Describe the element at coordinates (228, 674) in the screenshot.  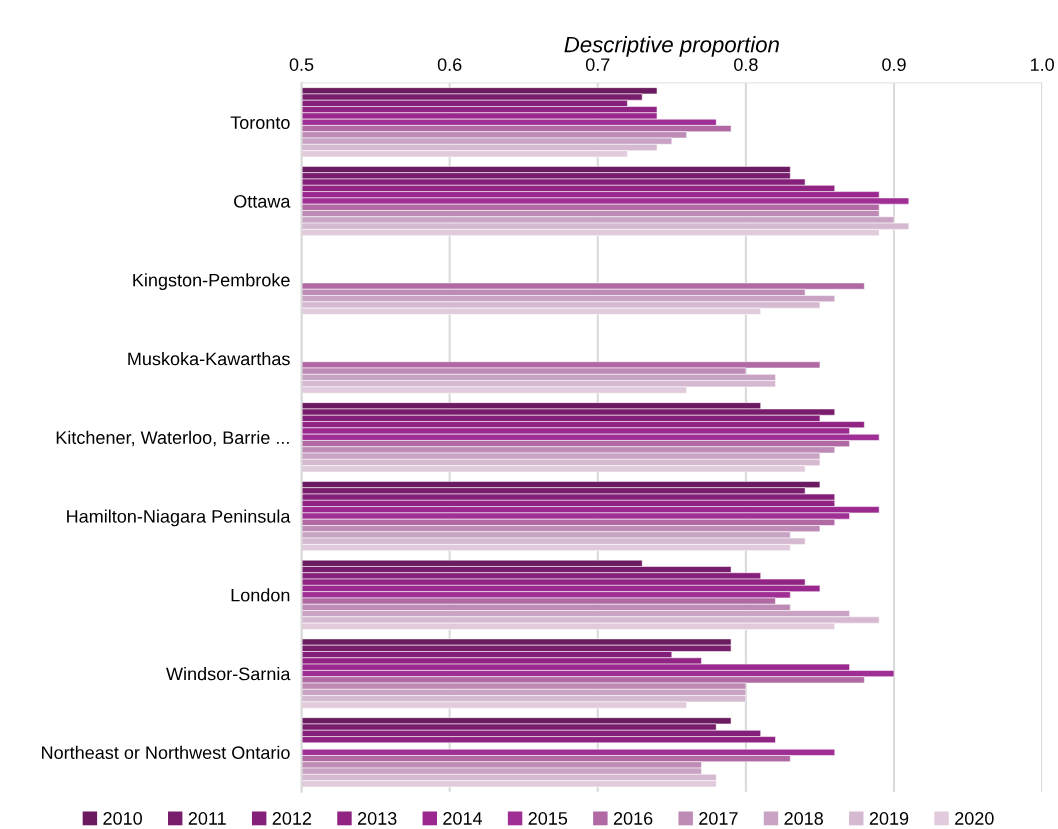
I see `y-tick-label: Windsor-Sarnia` at that location.